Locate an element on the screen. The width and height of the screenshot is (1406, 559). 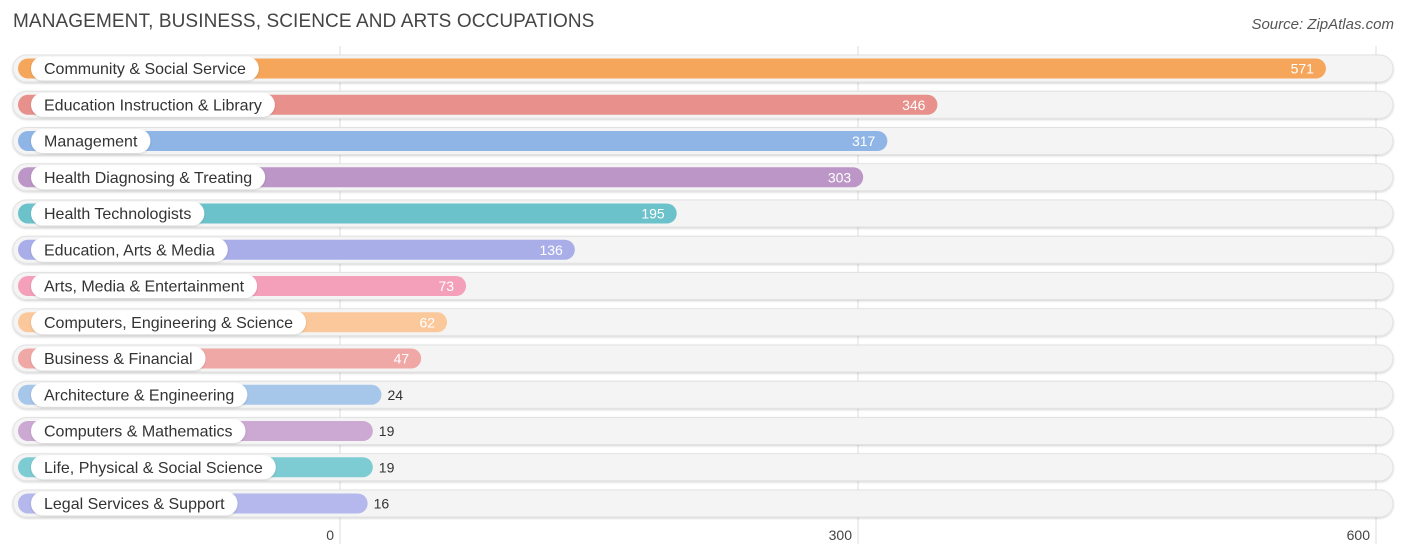
value-label: 73 is located at coordinates (446, 286).